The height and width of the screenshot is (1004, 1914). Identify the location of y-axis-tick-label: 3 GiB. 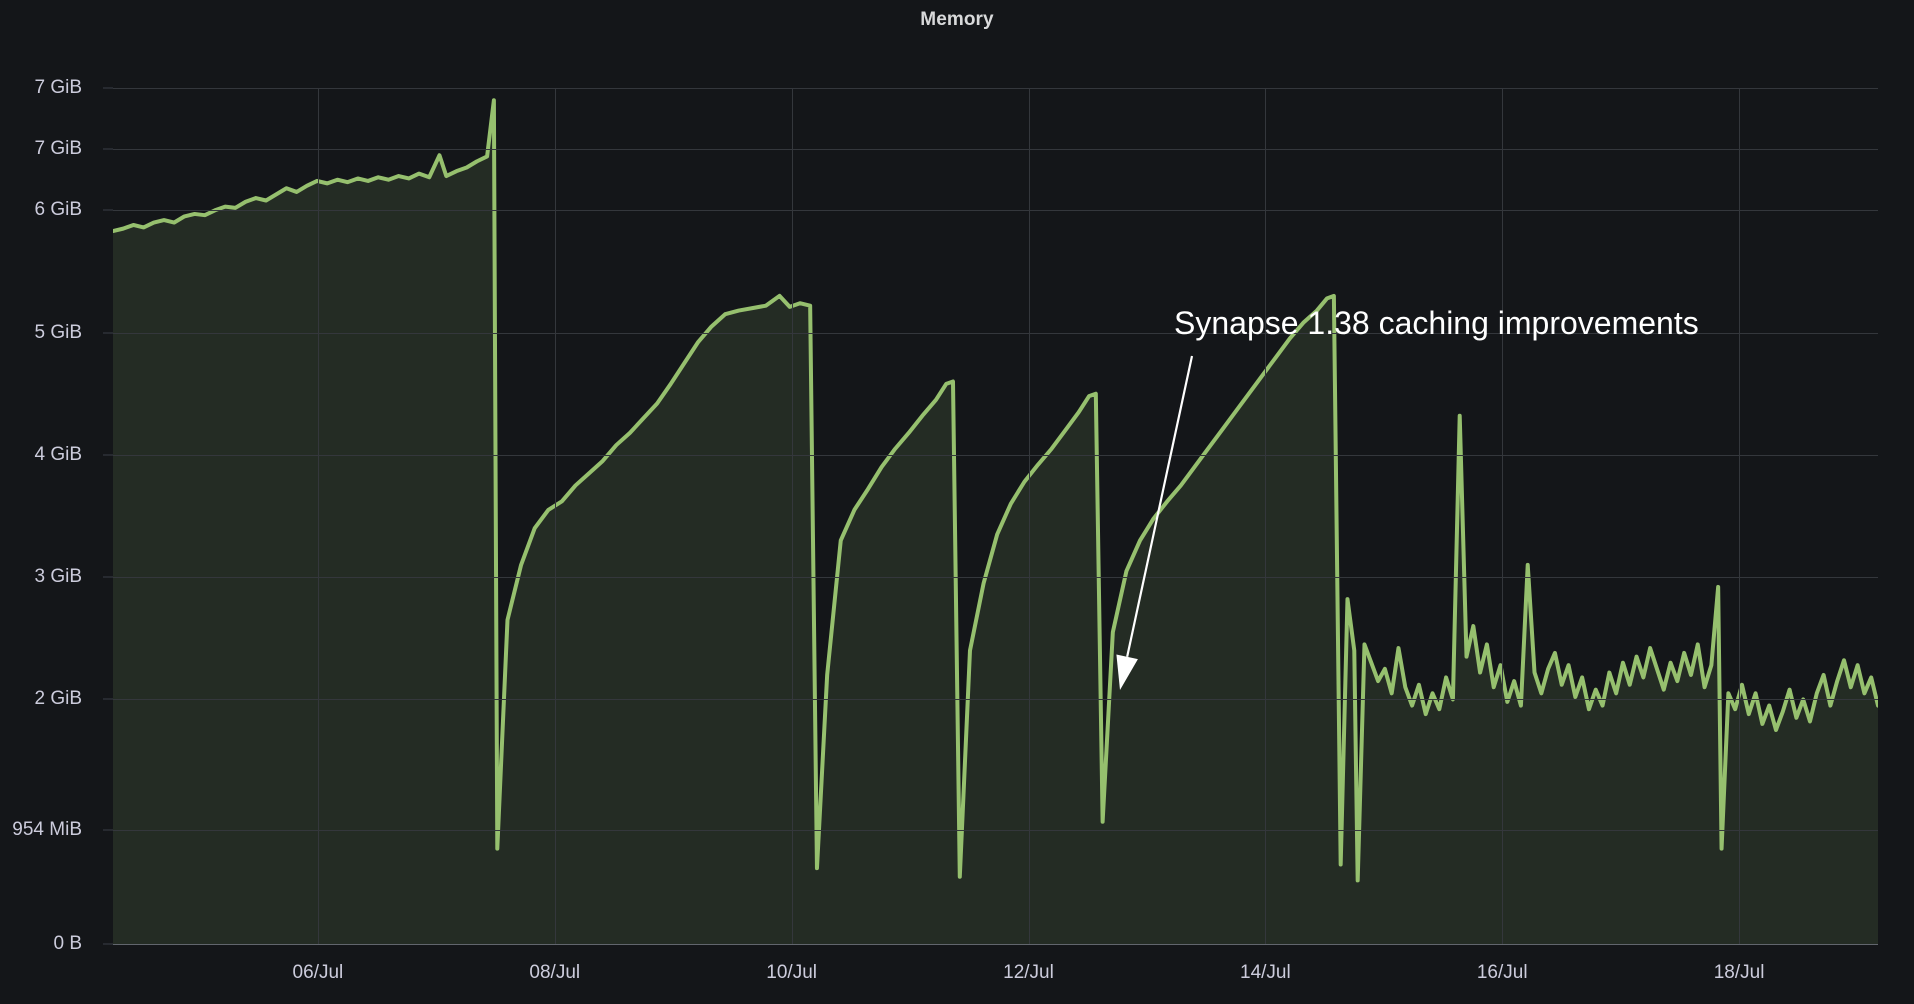
(58, 577).